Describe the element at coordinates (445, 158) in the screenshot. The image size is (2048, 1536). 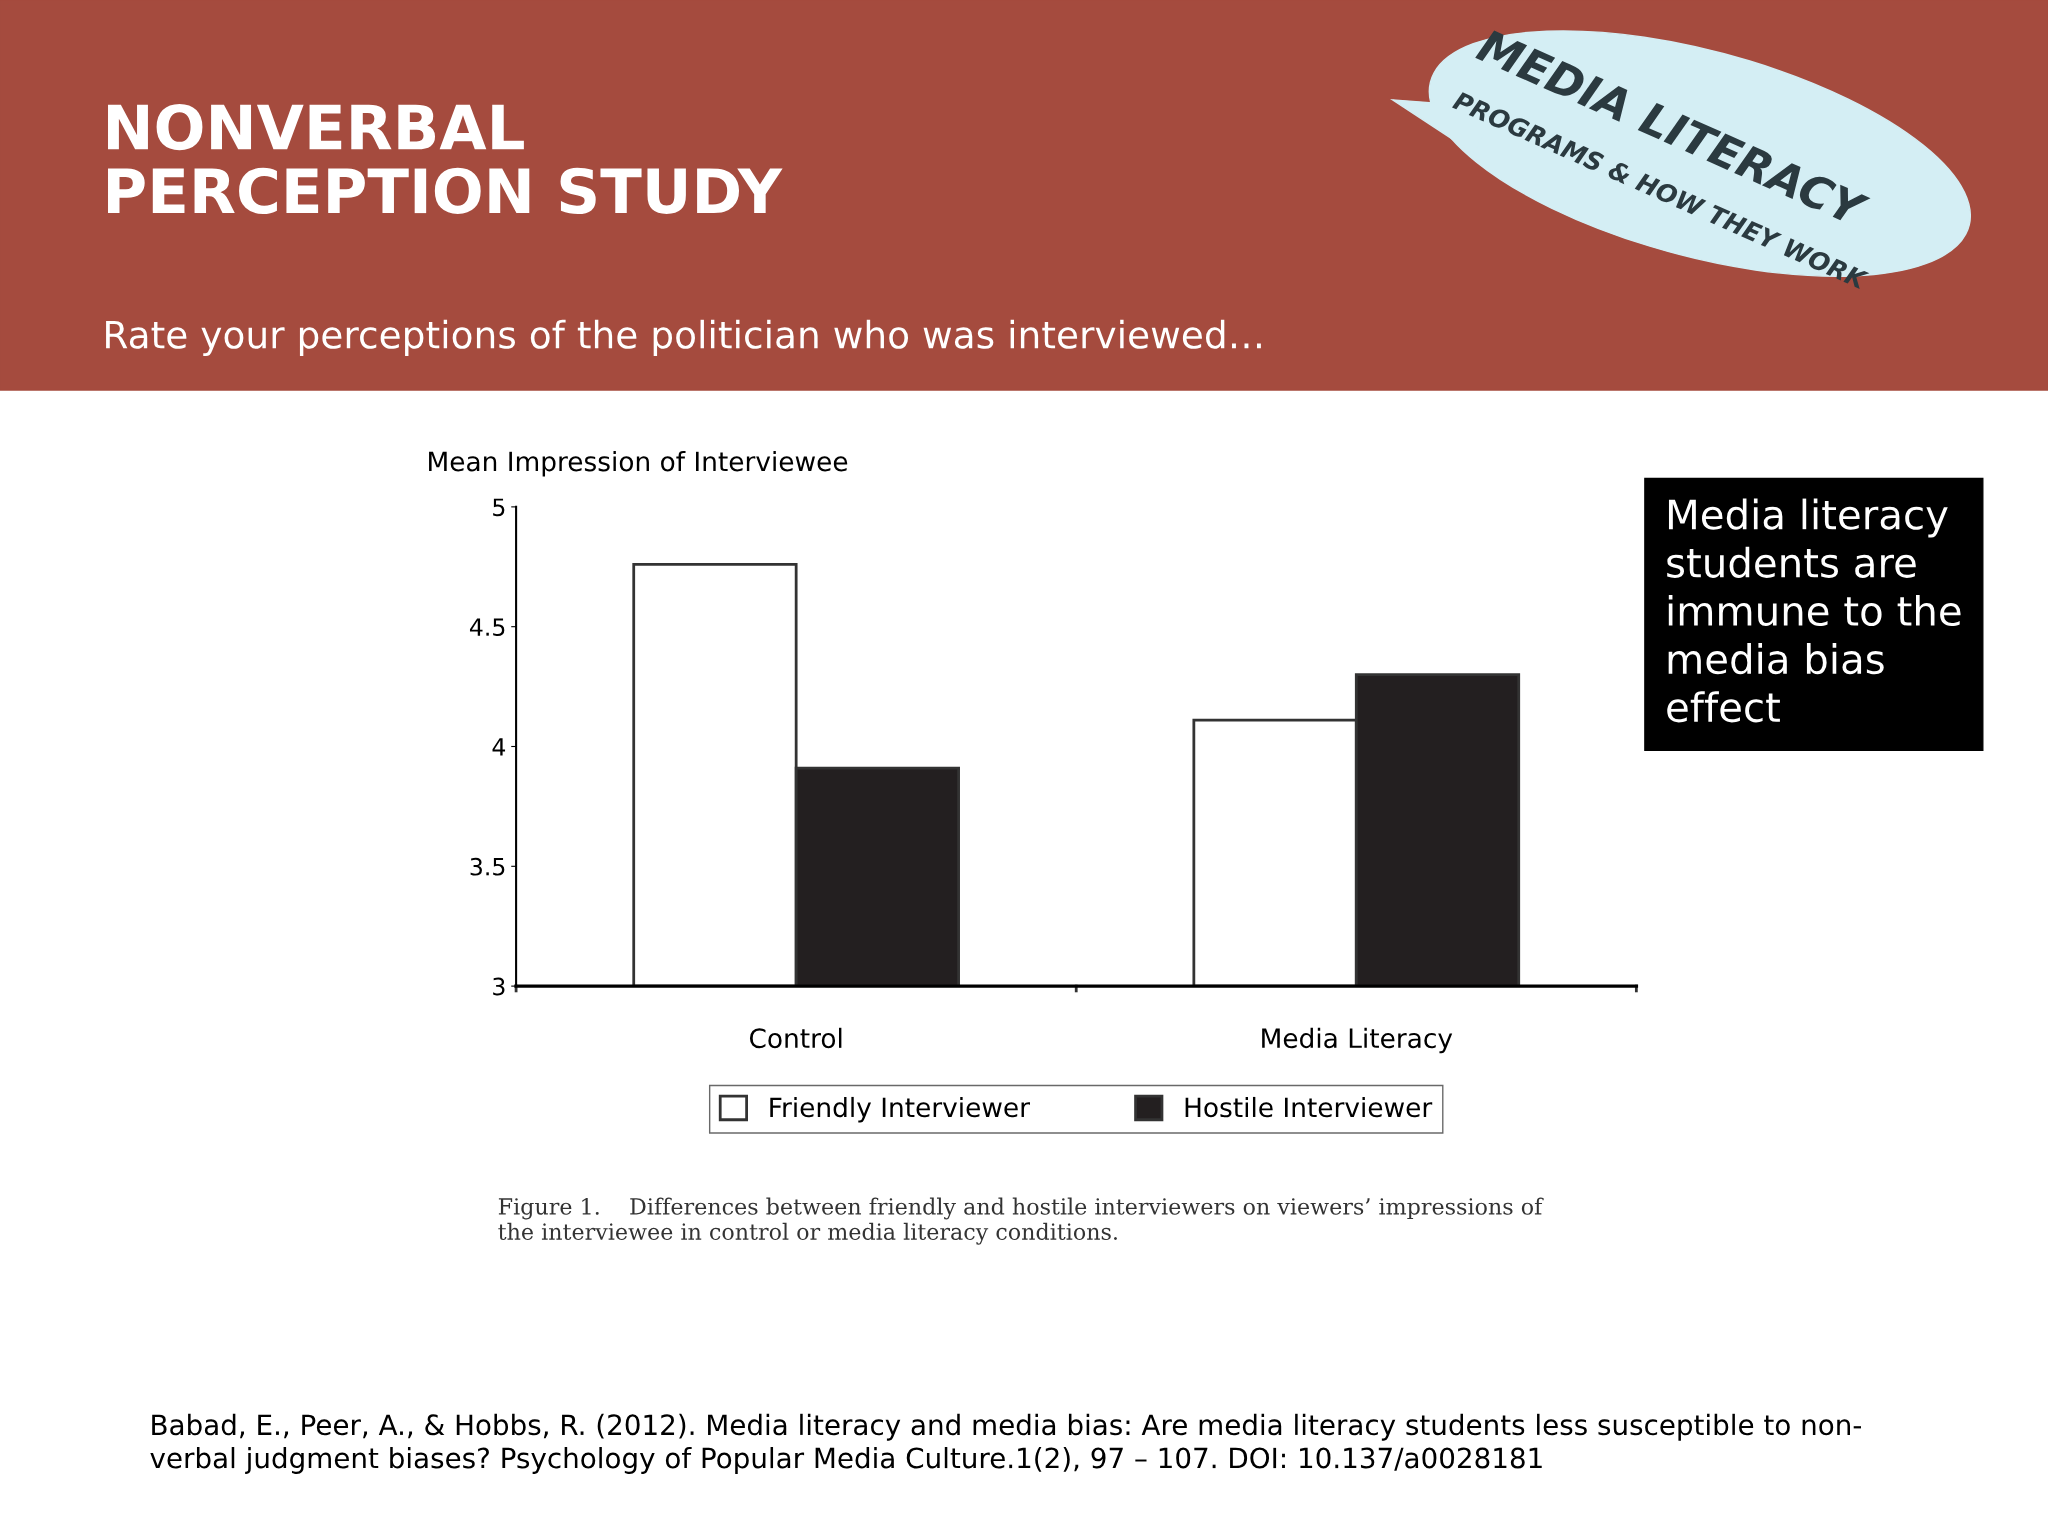
I see `chart-title: NONVERBAL PERCEPTION STUDY` at that location.